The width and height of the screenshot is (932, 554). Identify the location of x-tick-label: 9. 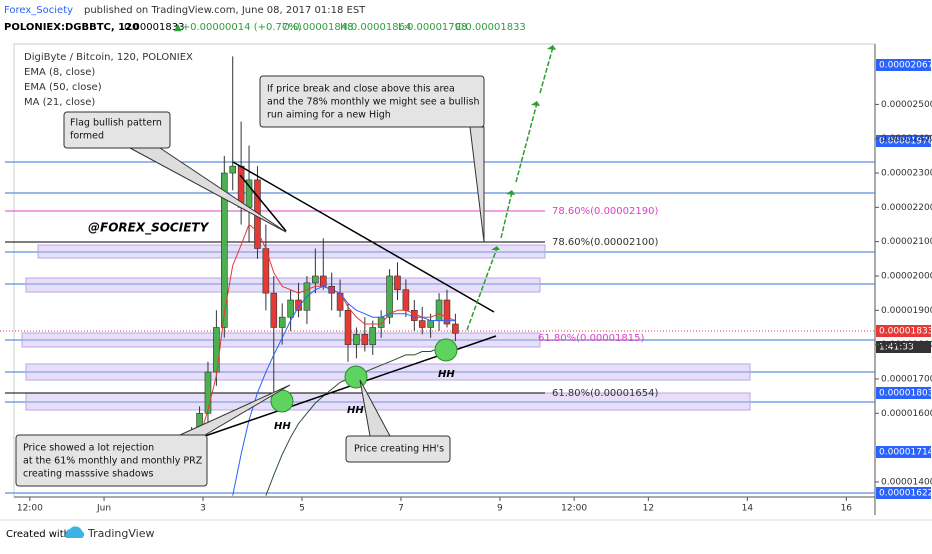
(500, 509).